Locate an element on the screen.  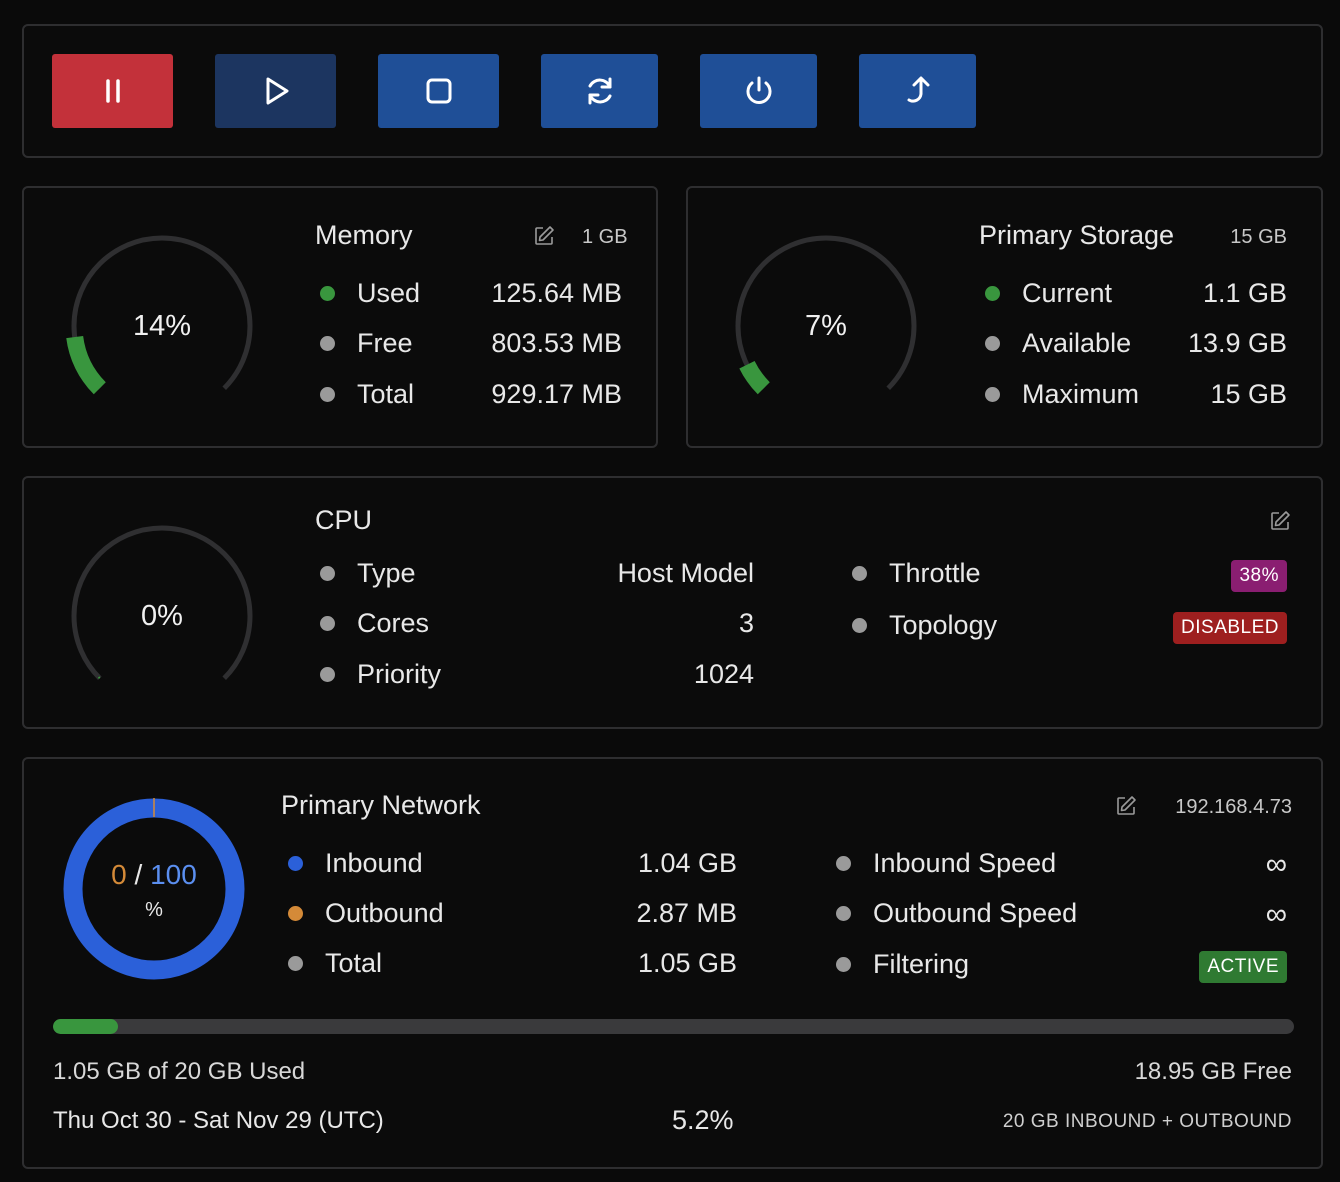
donut-unit: % is located at coordinates (154, 910).